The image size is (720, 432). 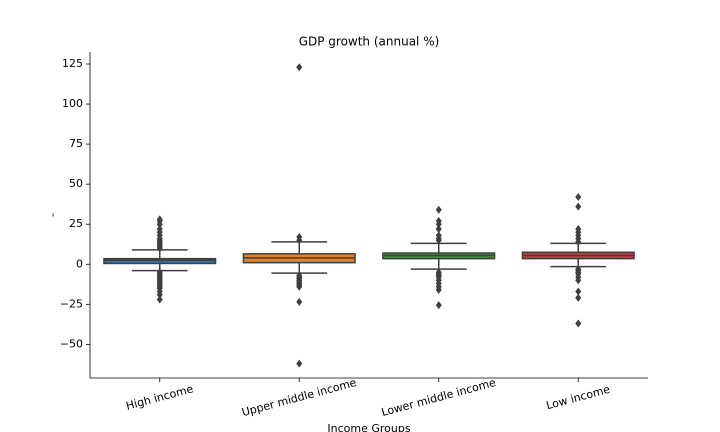 What do you see at coordinates (369, 42) in the screenshot?
I see `chart-title: GDP growth (annual %)` at bounding box center [369, 42].